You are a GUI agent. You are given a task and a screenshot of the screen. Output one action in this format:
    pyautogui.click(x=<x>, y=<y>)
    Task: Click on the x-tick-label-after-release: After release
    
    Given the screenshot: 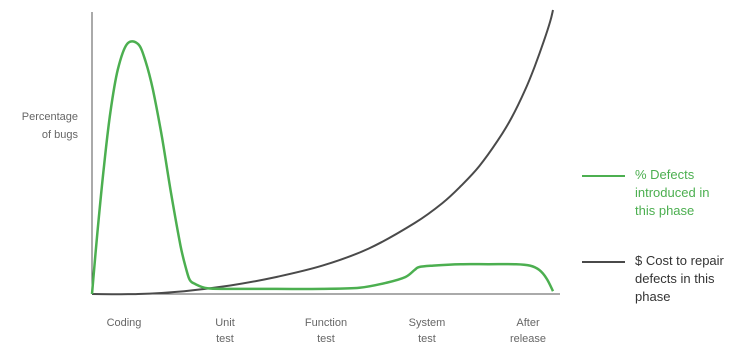 What is the action you would take?
    pyautogui.click(x=528, y=331)
    